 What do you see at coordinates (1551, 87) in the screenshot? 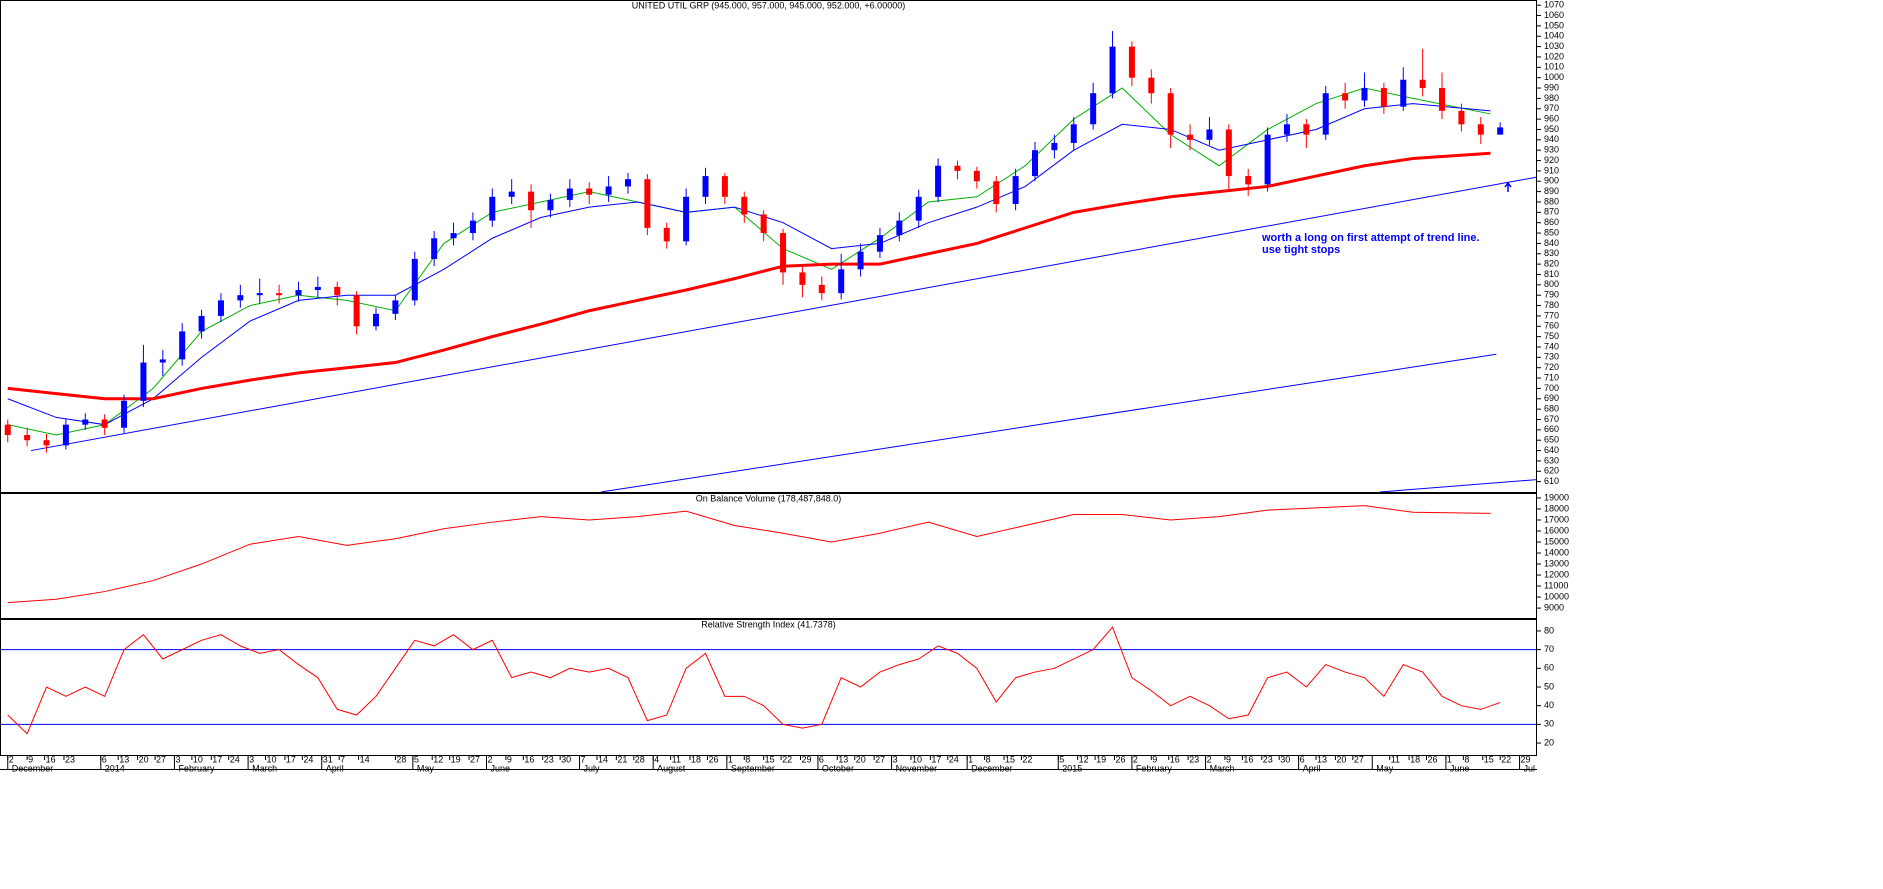
I see `y-tick-label: 990` at bounding box center [1551, 87].